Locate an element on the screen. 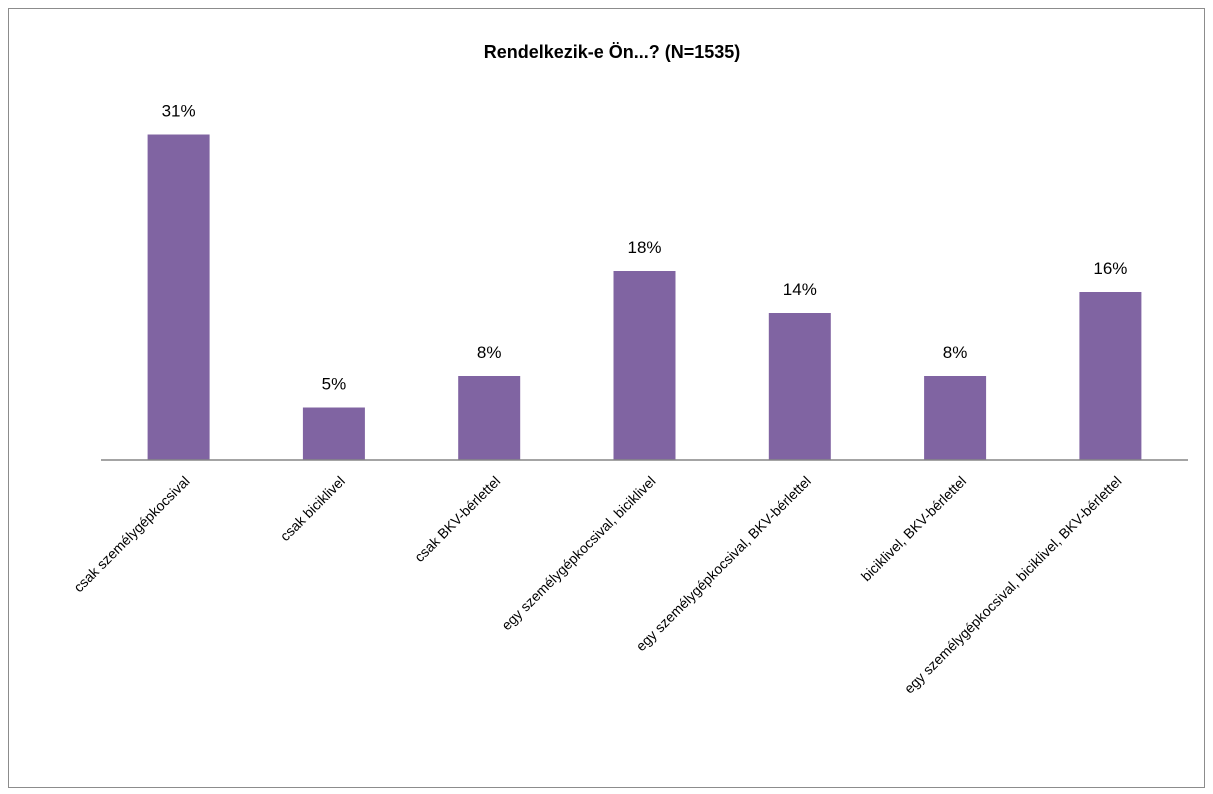 This screenshot has width=1213, height=794. category-label-5: egy személygépkocsival, BKV-bérlettel is located at coordinates (723, 563).